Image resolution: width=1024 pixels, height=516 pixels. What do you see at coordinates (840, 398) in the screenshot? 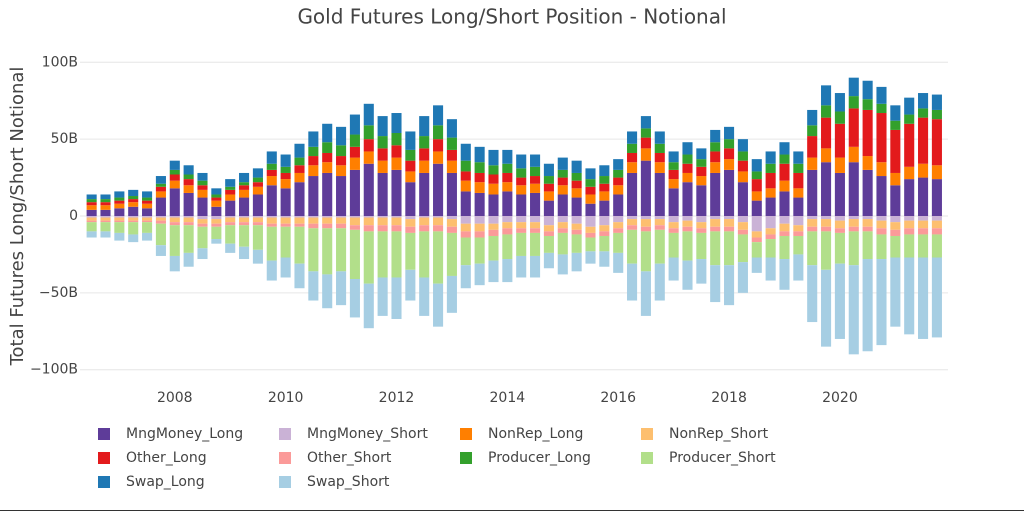
I see `x-tick-label: 2020` at bounding box center [840, 398].